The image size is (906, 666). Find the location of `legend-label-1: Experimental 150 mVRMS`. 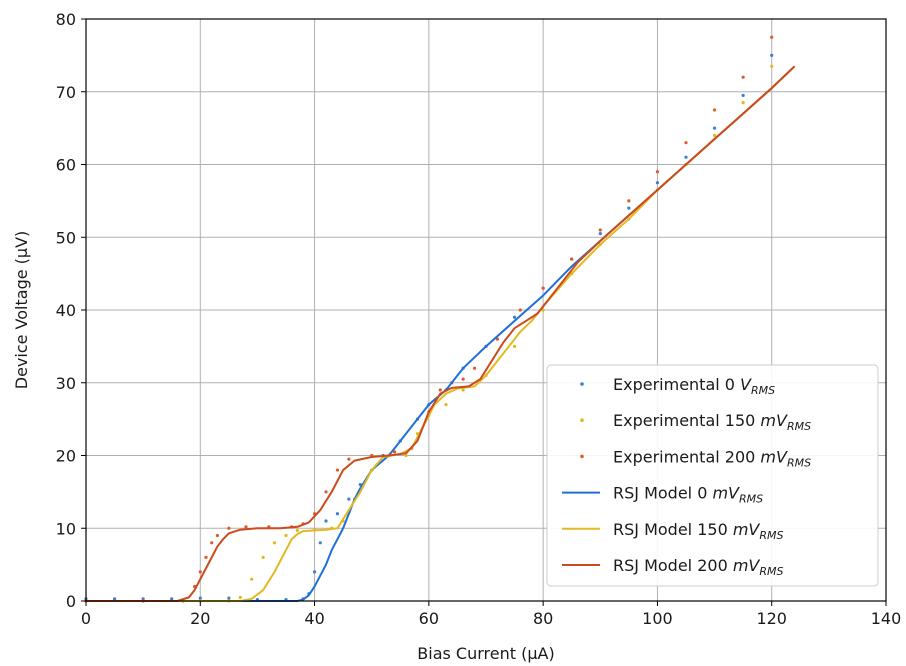

legend-label-1: Experimental 150 mVRMS is located at coordinates (712, 422).